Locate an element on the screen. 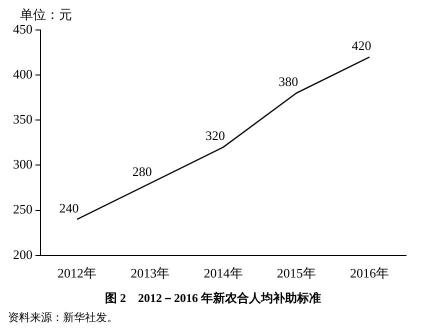 The width and height of the screenshot is (426, 328). data-label: 420 is located at coordinates (362, 45).